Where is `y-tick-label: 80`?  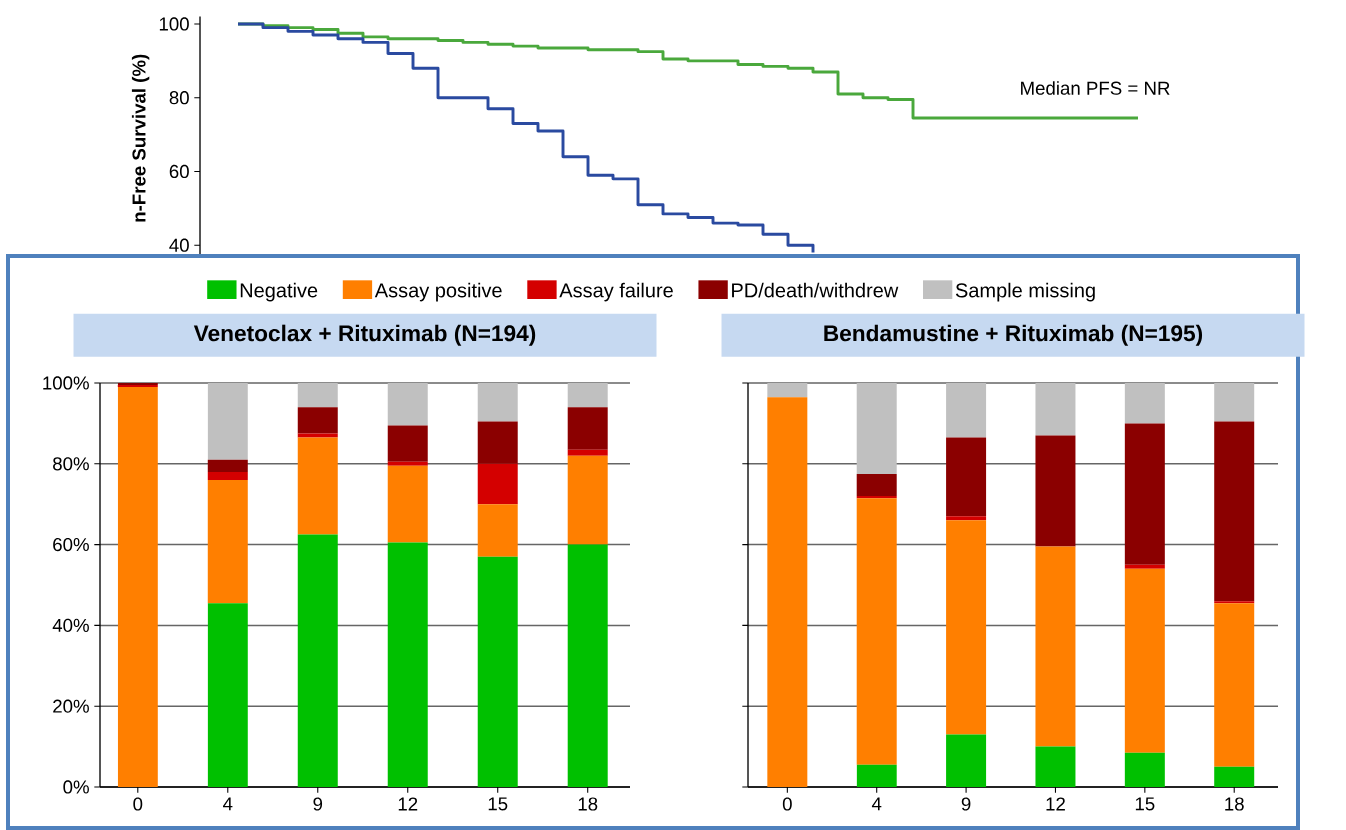
y-tick-label: 80 is located at coordinates (179, 98).